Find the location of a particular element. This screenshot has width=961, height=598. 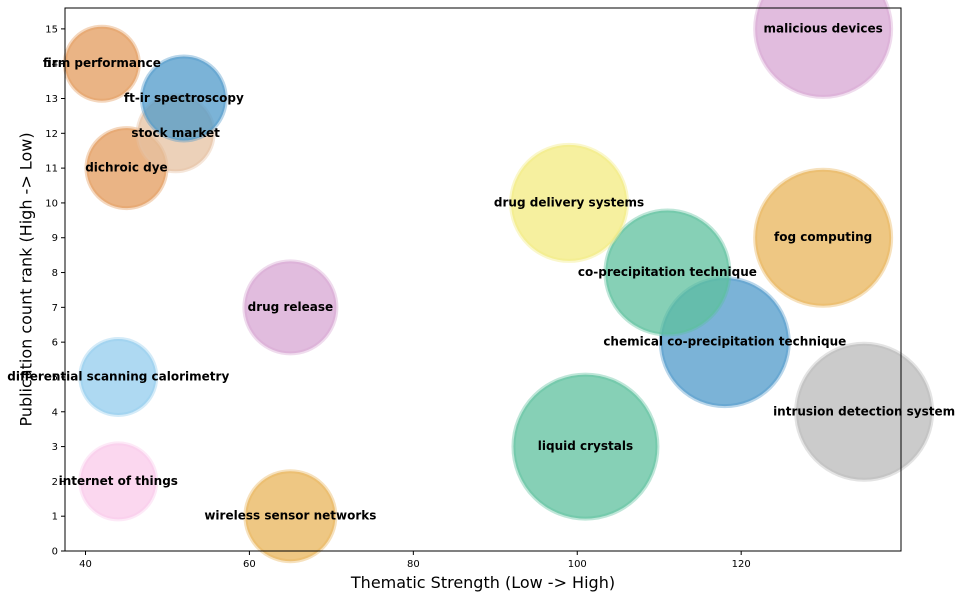

bubble-label-differential-scanning-calorimetry: differential scanning calorimetry is located at coordinates (118, 376).